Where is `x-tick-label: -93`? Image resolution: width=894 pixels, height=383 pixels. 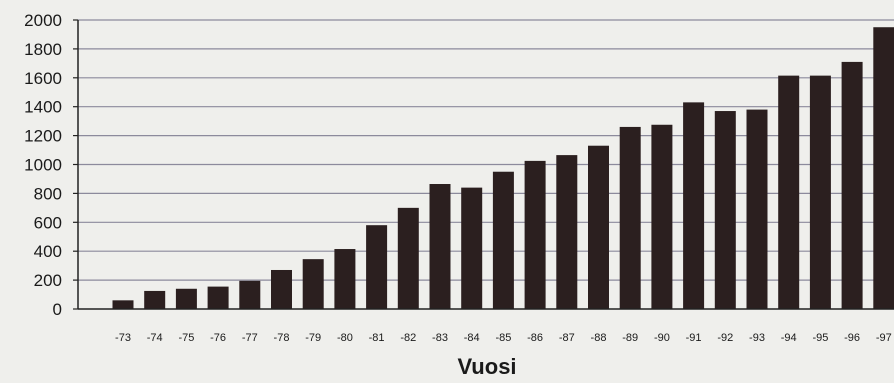 x-tick-label: -93 is located at coordinates (757, 338).